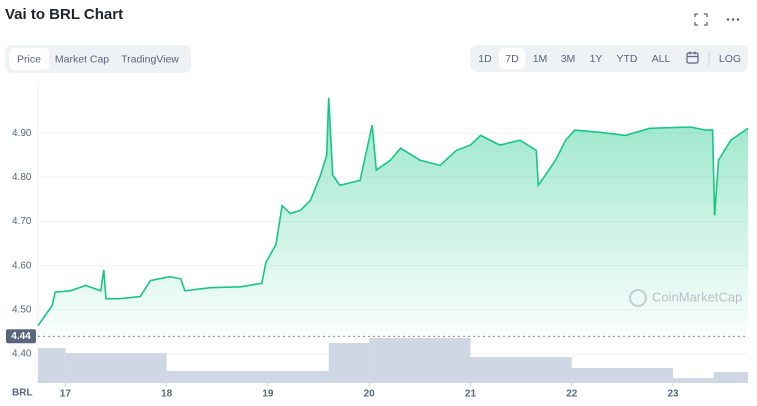  I want to click on range-button: 7D, so click(512, 59).